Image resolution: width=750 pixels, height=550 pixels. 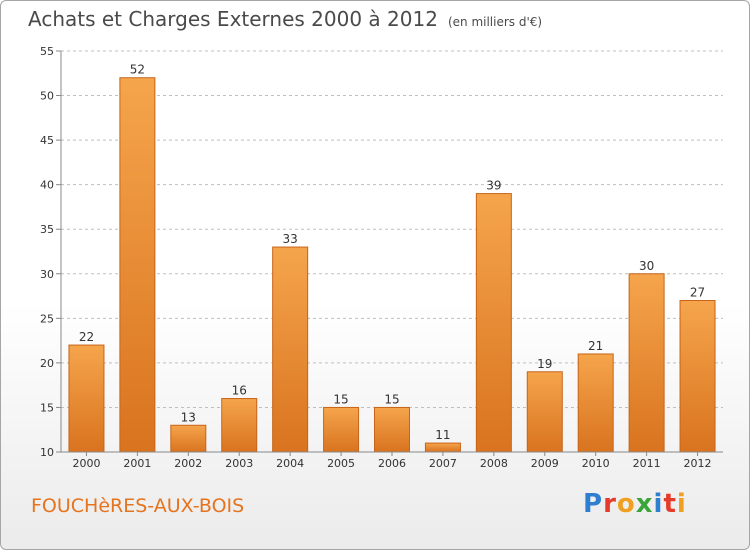 I want to click on data-label-2007: 11, so click(x=442, y=435).